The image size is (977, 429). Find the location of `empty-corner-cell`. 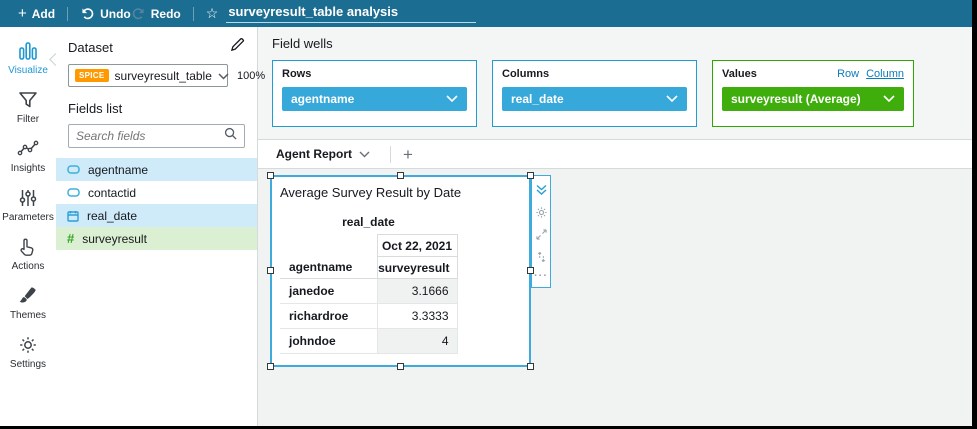

empty-corner-cell is located at coordinates (328, 246).